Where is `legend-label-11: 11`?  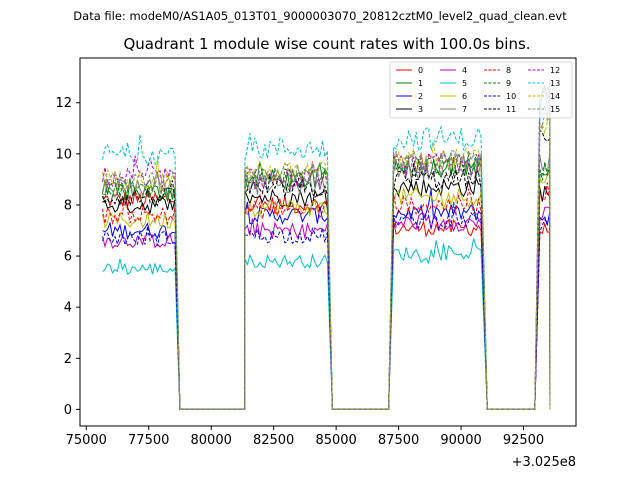
legend-label-11: 11 is located at coordinates (511, 109).